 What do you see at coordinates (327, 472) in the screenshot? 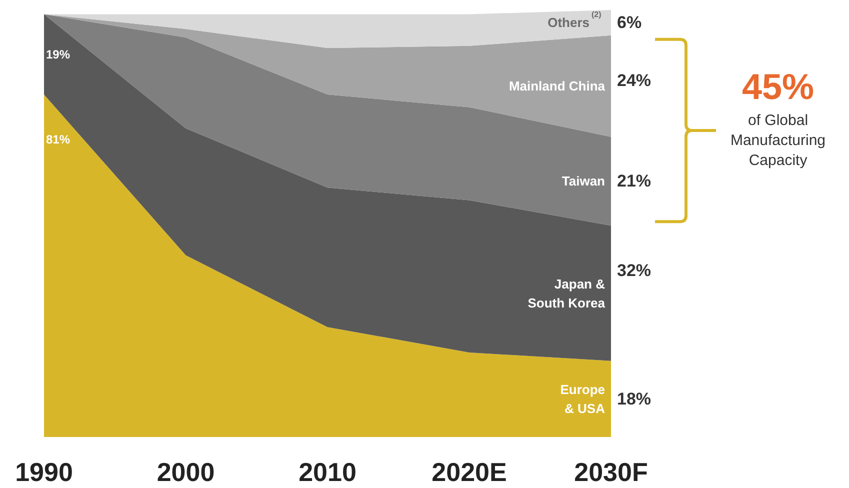
I see `x-tick-label: 2010` at bounding box center [327, 472].